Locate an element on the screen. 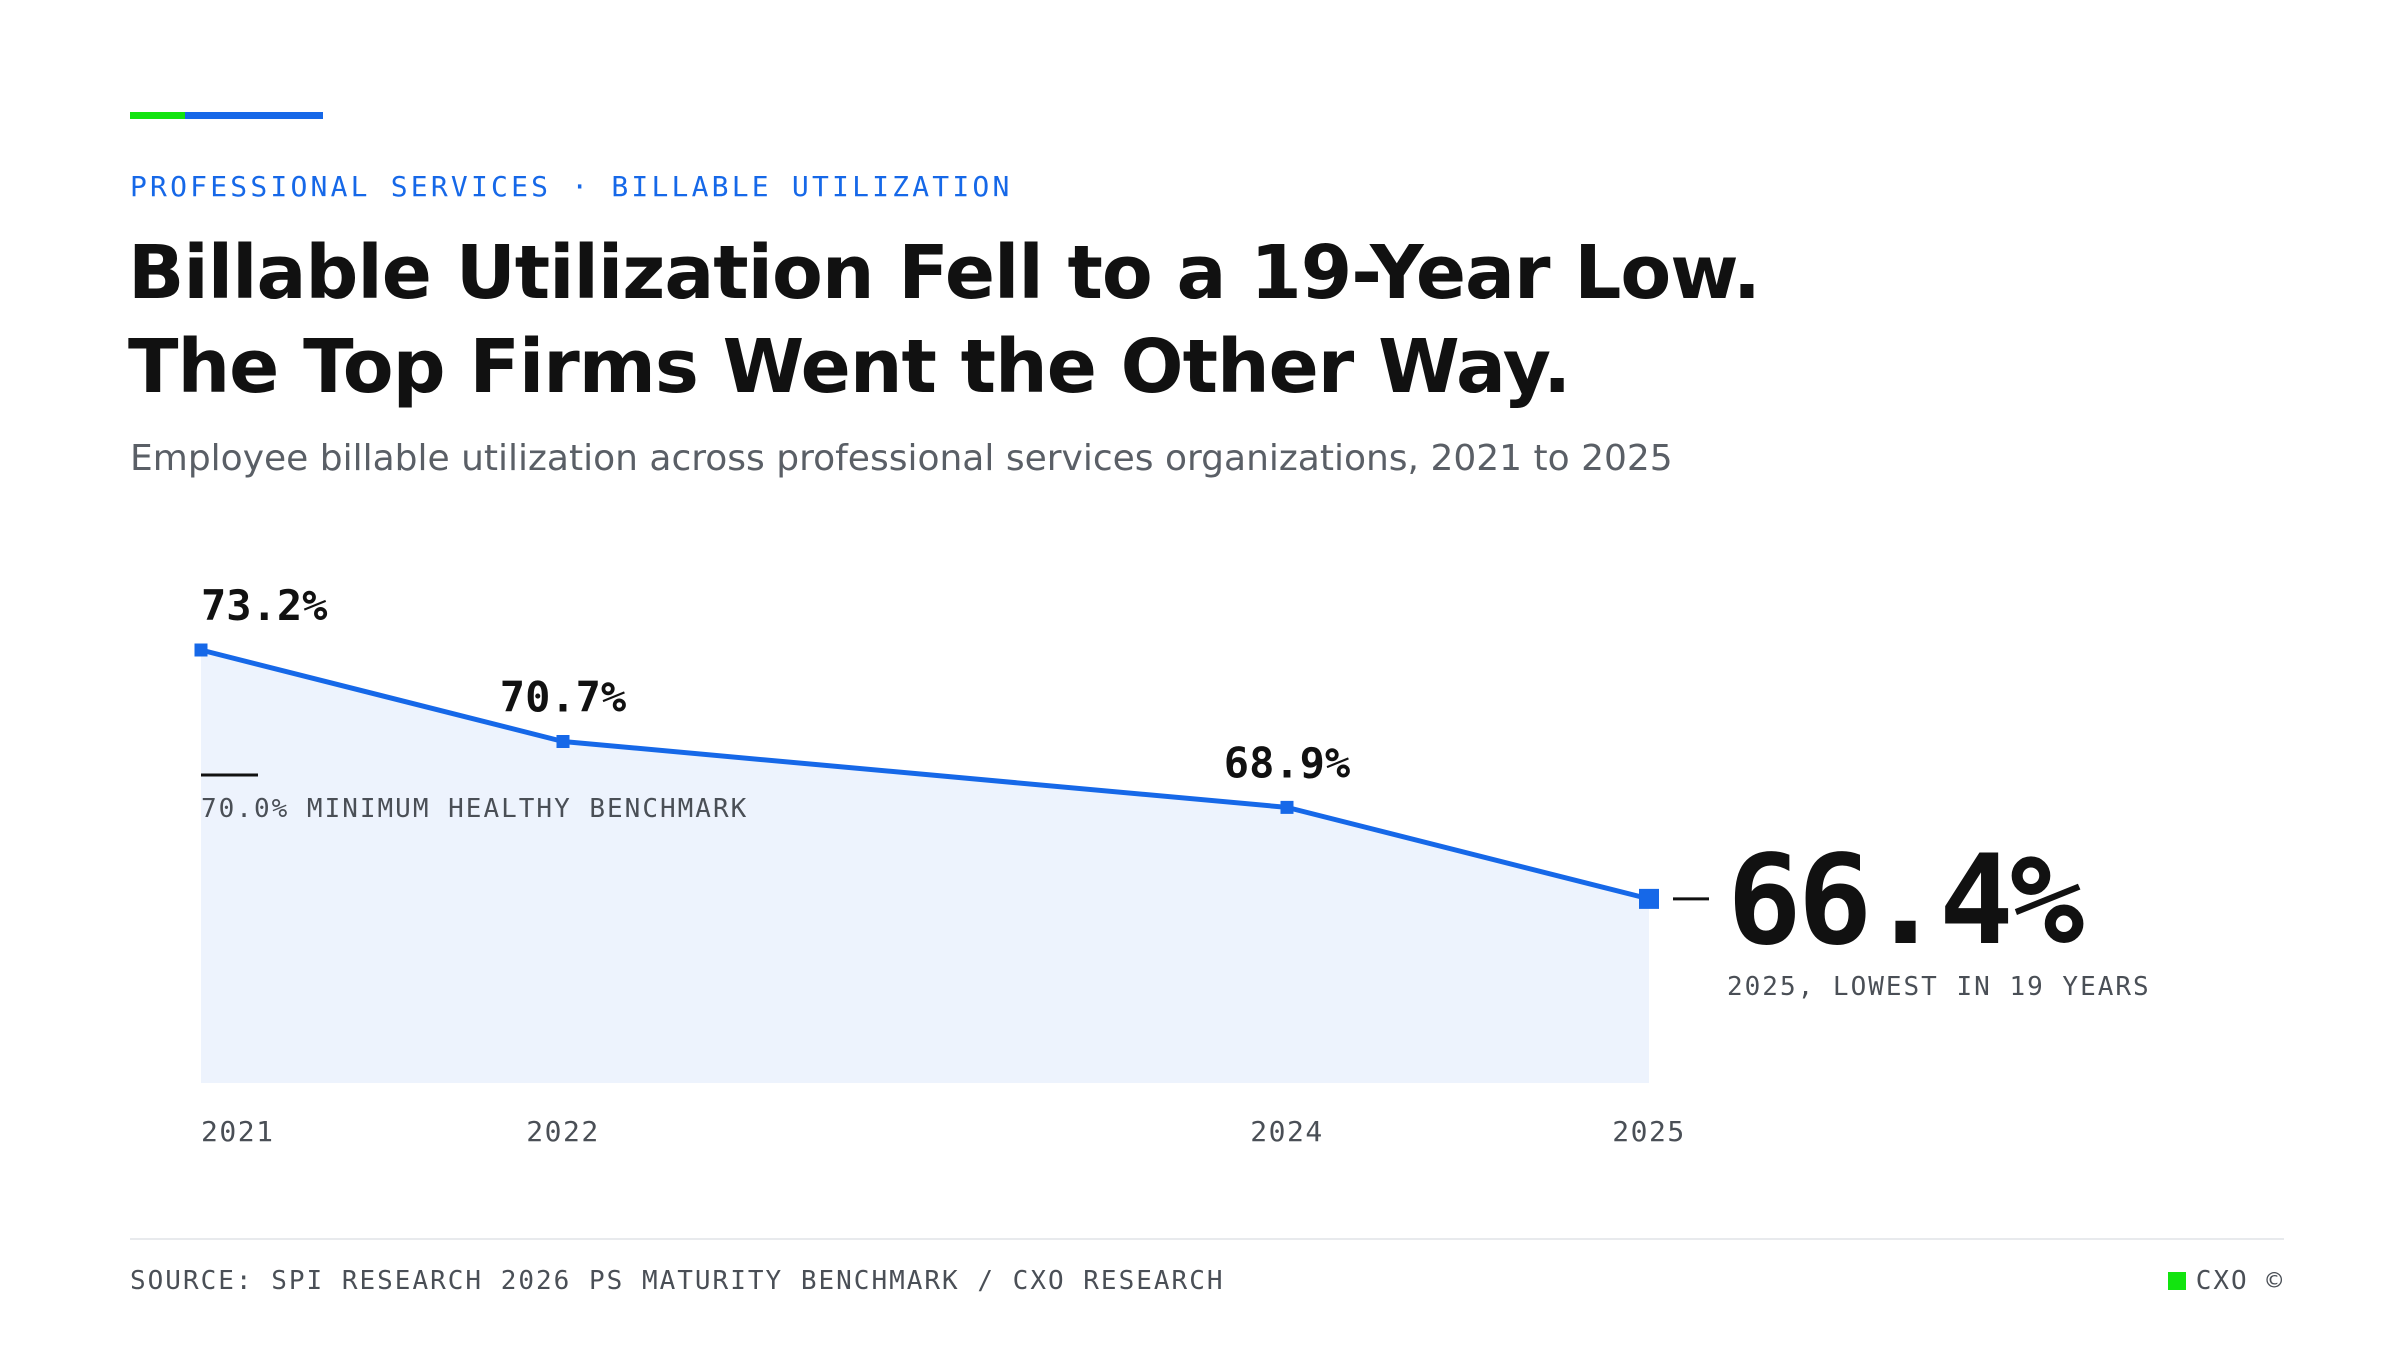 The height and width of the screenshot is (1350, 2400). x-tick-label-2024: 2024 is located at coordinates (1286, 1131).